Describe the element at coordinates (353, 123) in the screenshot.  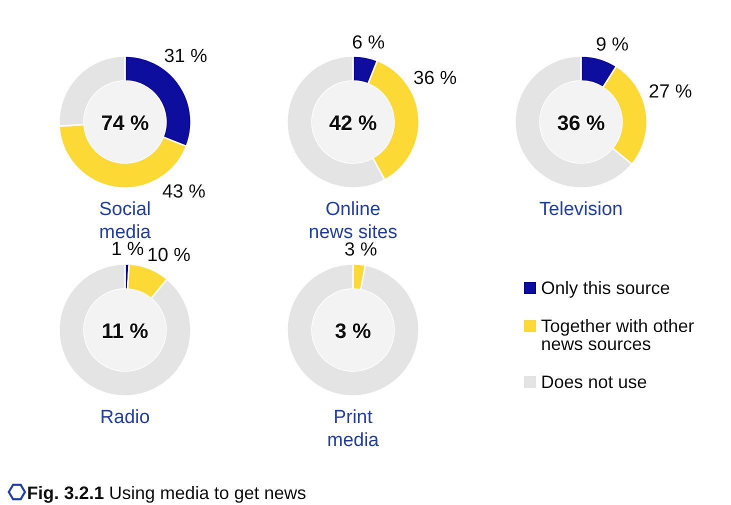
I see `text: 42 %` at that location.